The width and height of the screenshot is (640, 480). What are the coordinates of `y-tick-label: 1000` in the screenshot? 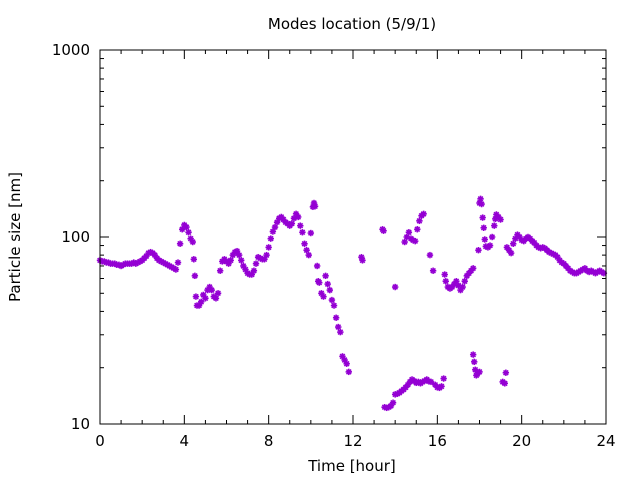 It's located at (71, 50).